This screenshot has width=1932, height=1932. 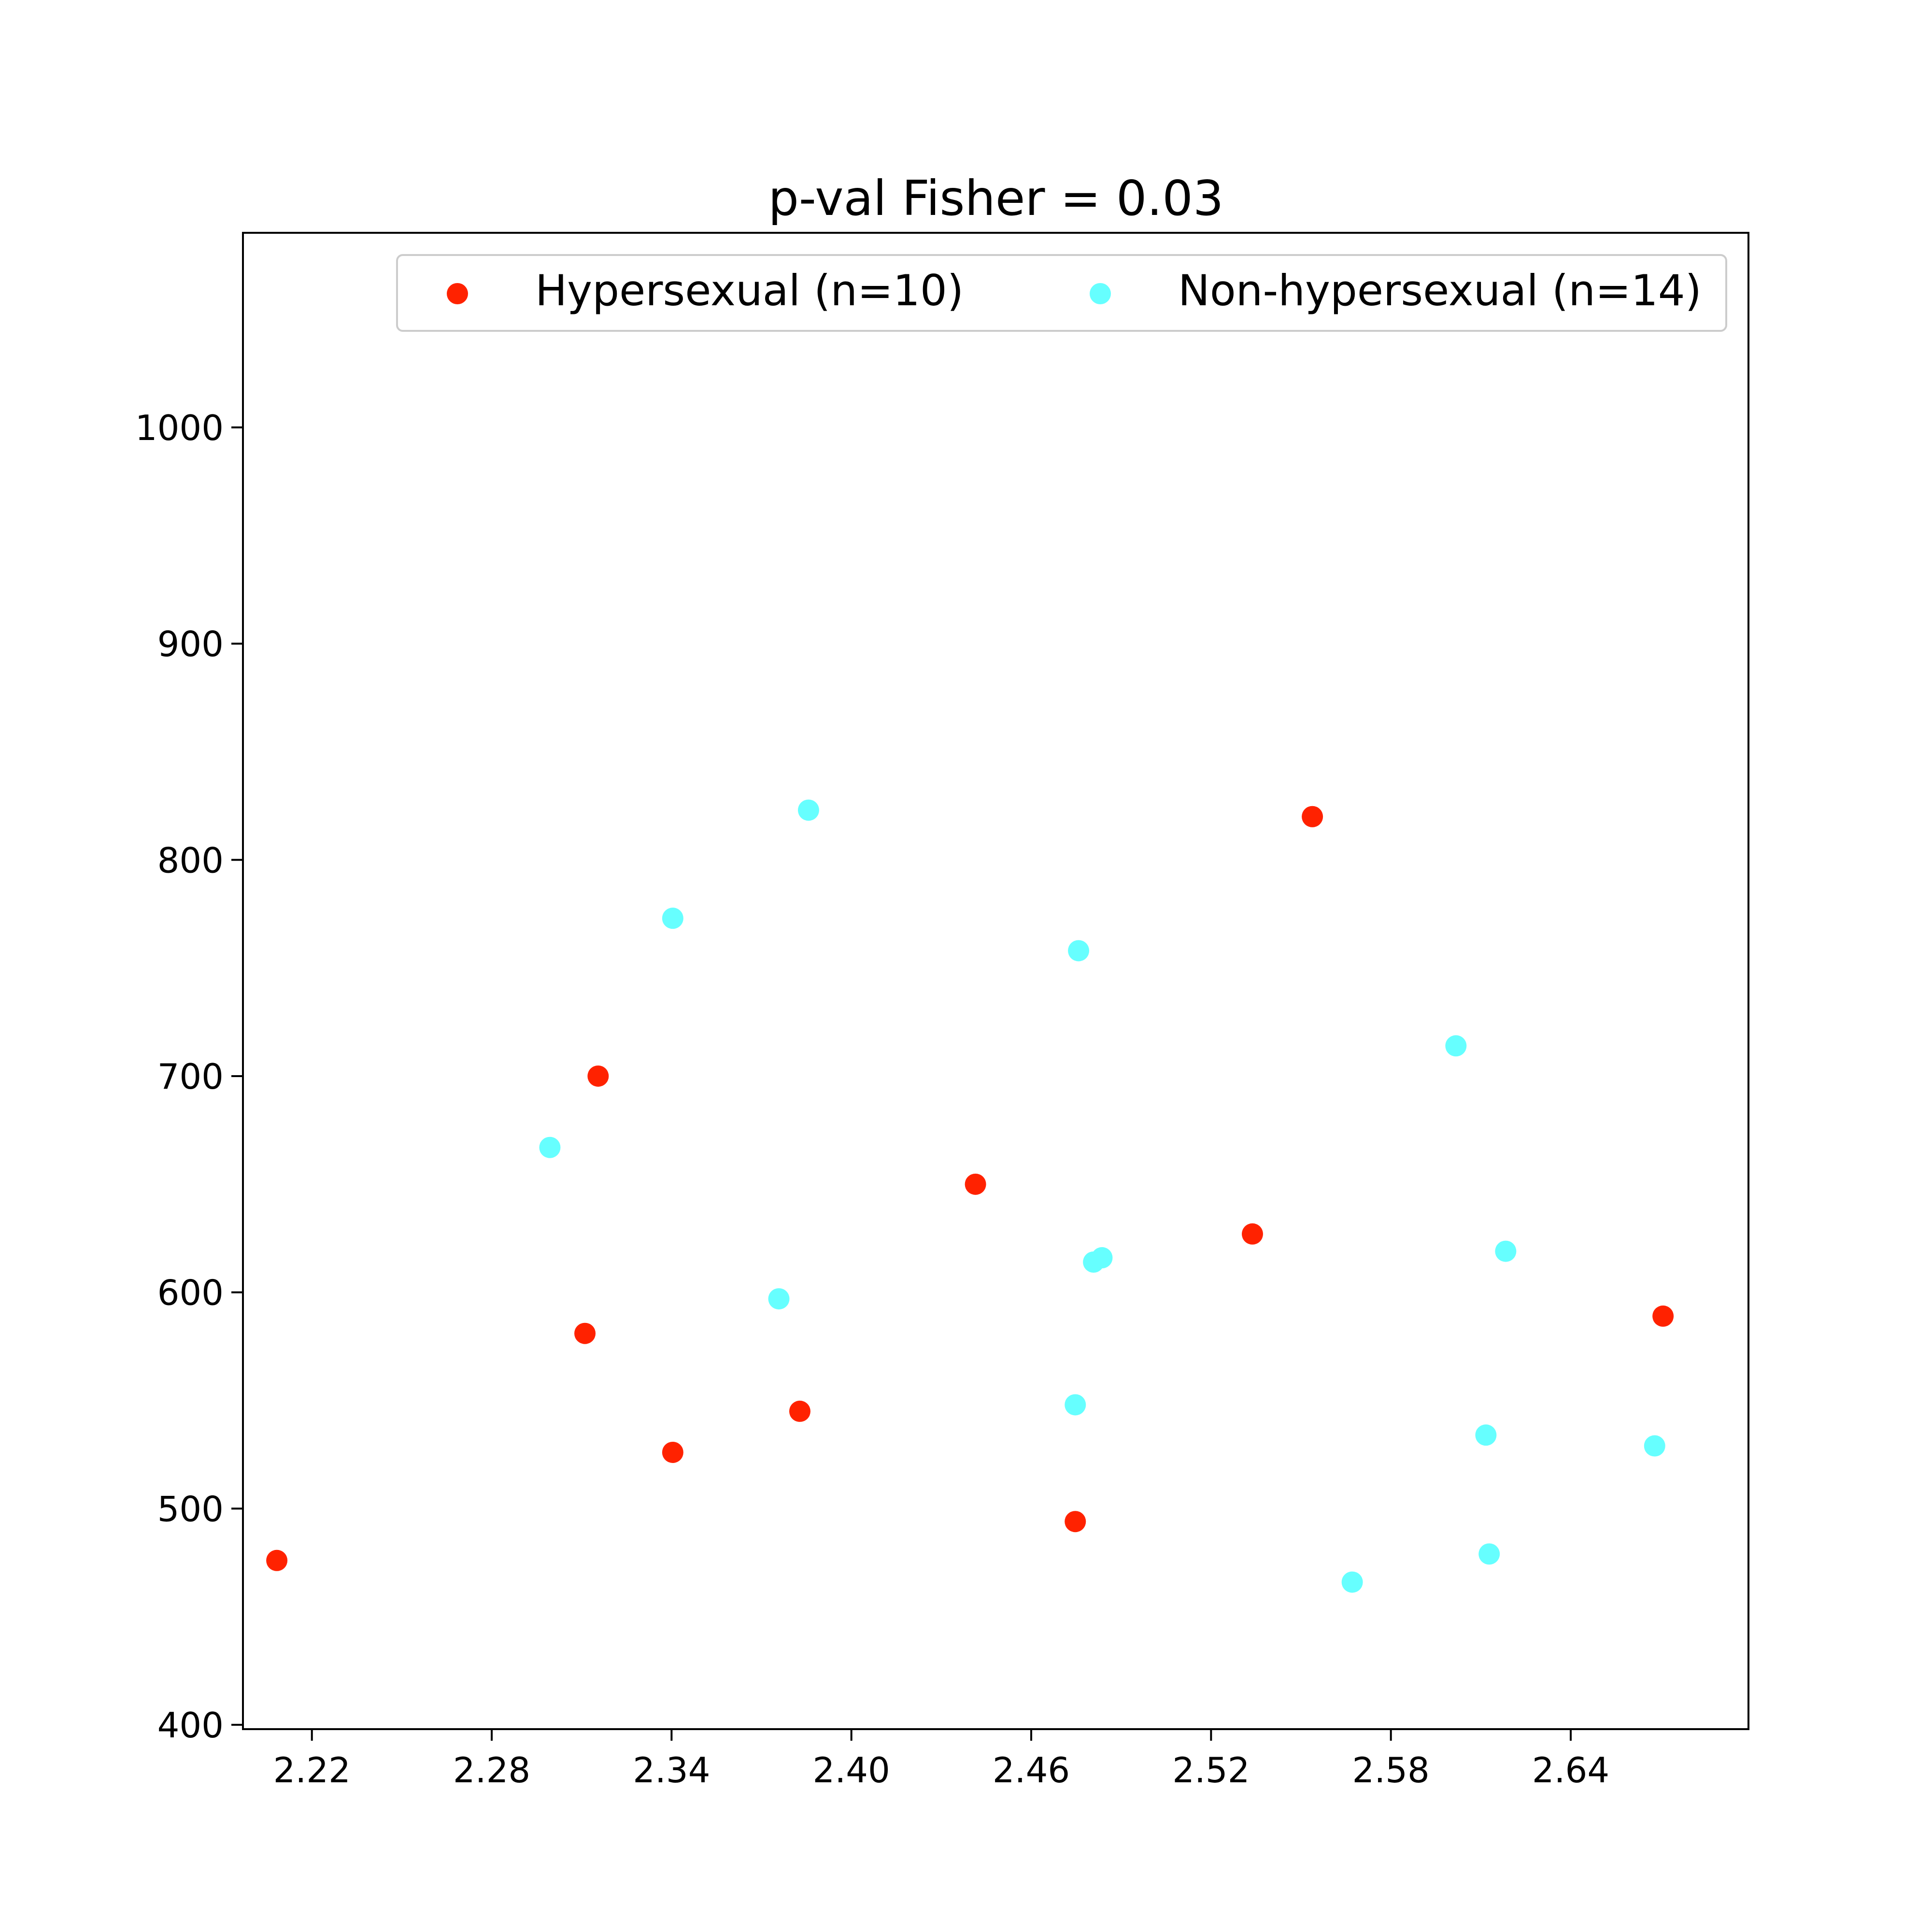 I want to click on legend-label-hypersexual: Hypersexual (n=10), so click(x=749, y=290).